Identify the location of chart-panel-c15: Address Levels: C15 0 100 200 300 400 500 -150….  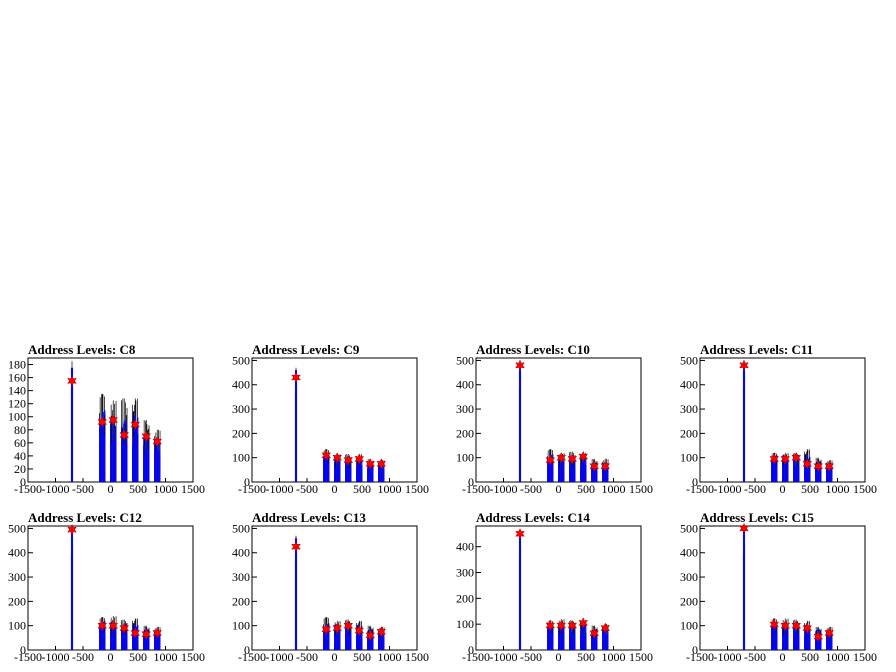
(784, 588).